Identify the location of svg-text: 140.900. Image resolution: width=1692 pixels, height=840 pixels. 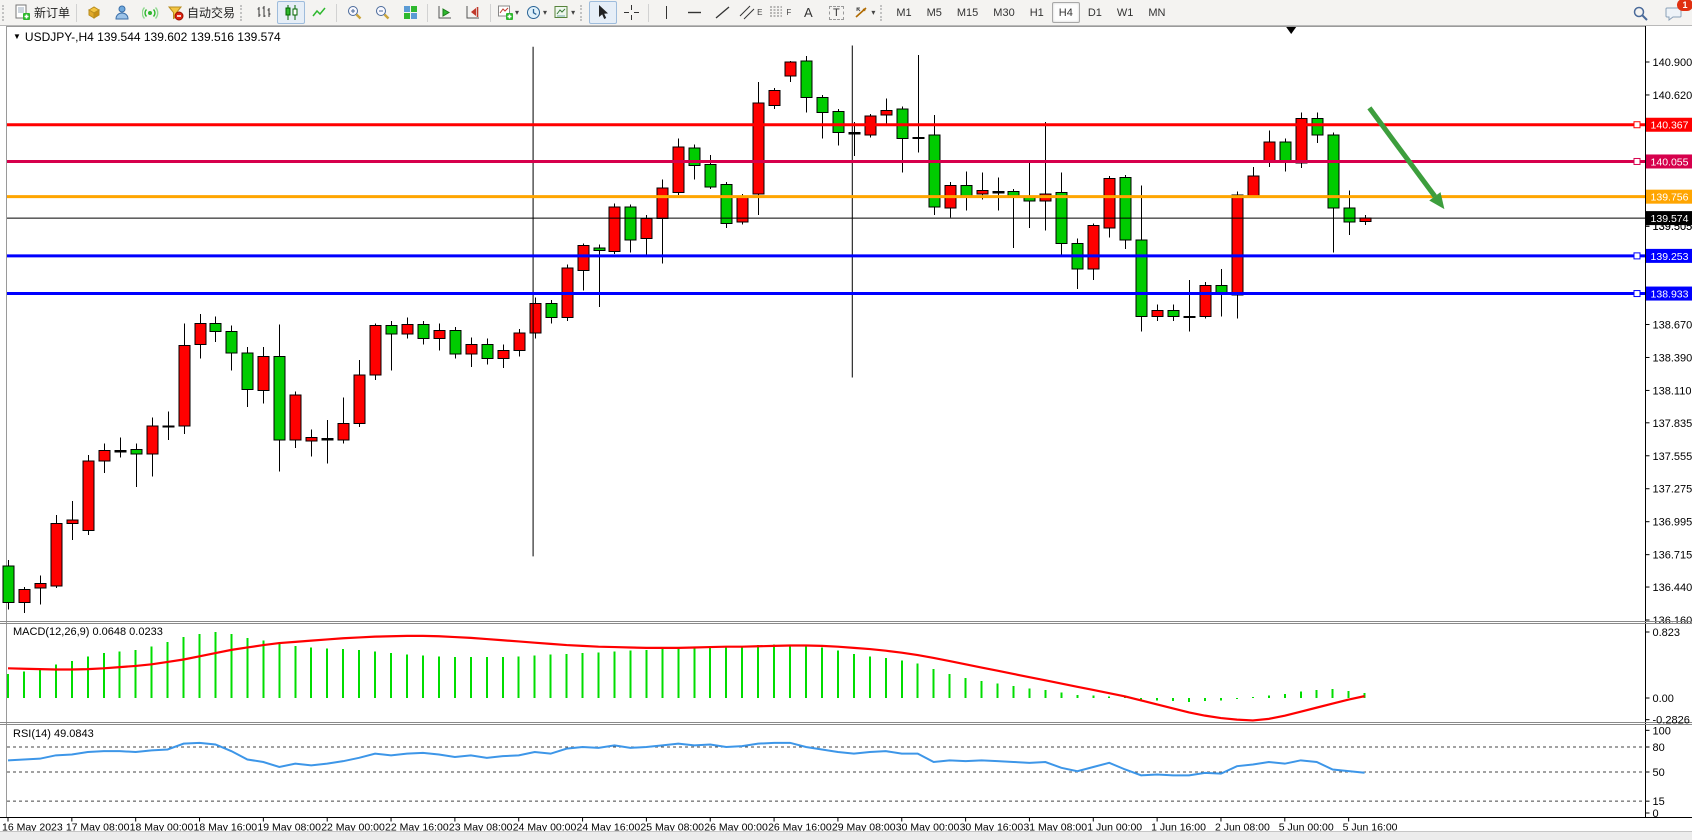
(1672, 63).